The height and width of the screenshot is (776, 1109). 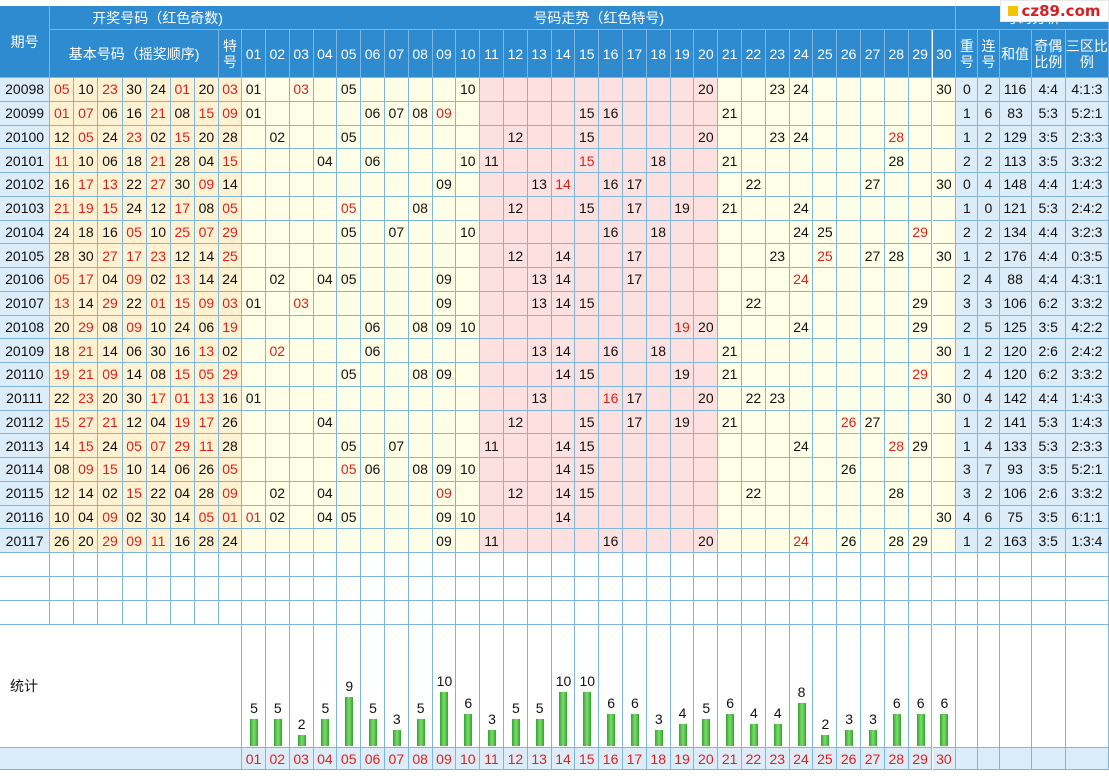 I want to click on stats-axis-label: 28, so click(x=896, y=759).